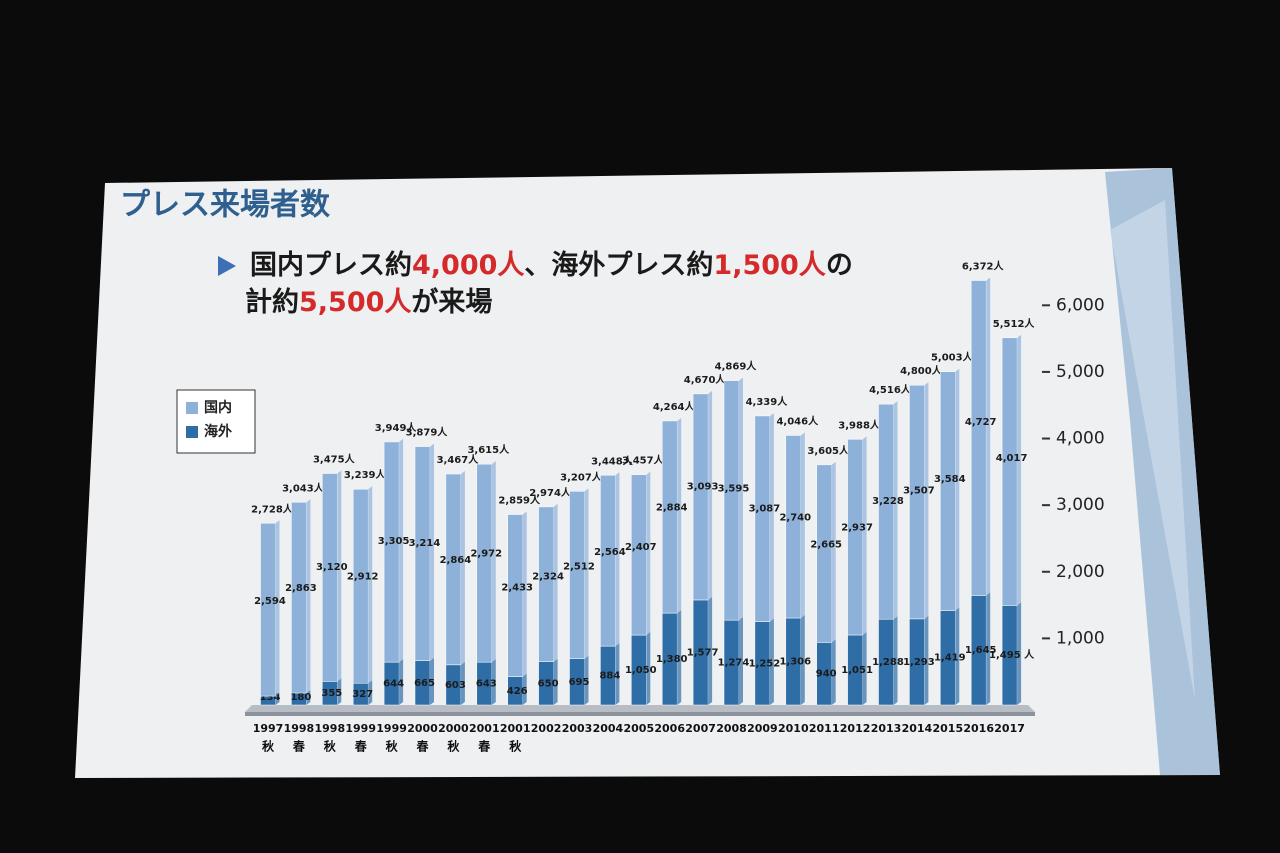  I want to click on total-label: 3,207人, so click(581, 476).